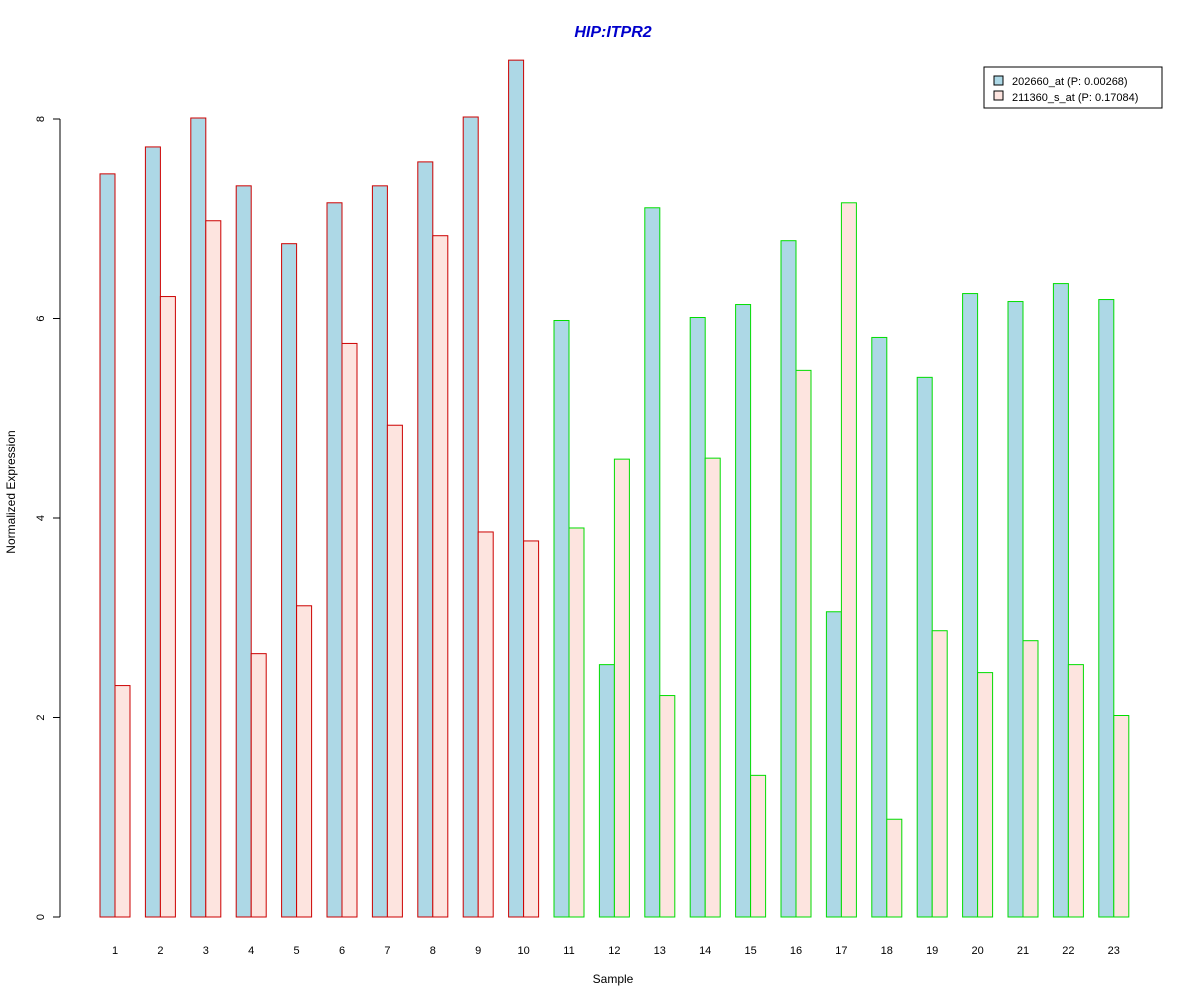 This screenshot has width=1200, height=1000. Describe the element at coordinates (841, 951) in the screenshot. I see `x-tick-label: 17` at that location.